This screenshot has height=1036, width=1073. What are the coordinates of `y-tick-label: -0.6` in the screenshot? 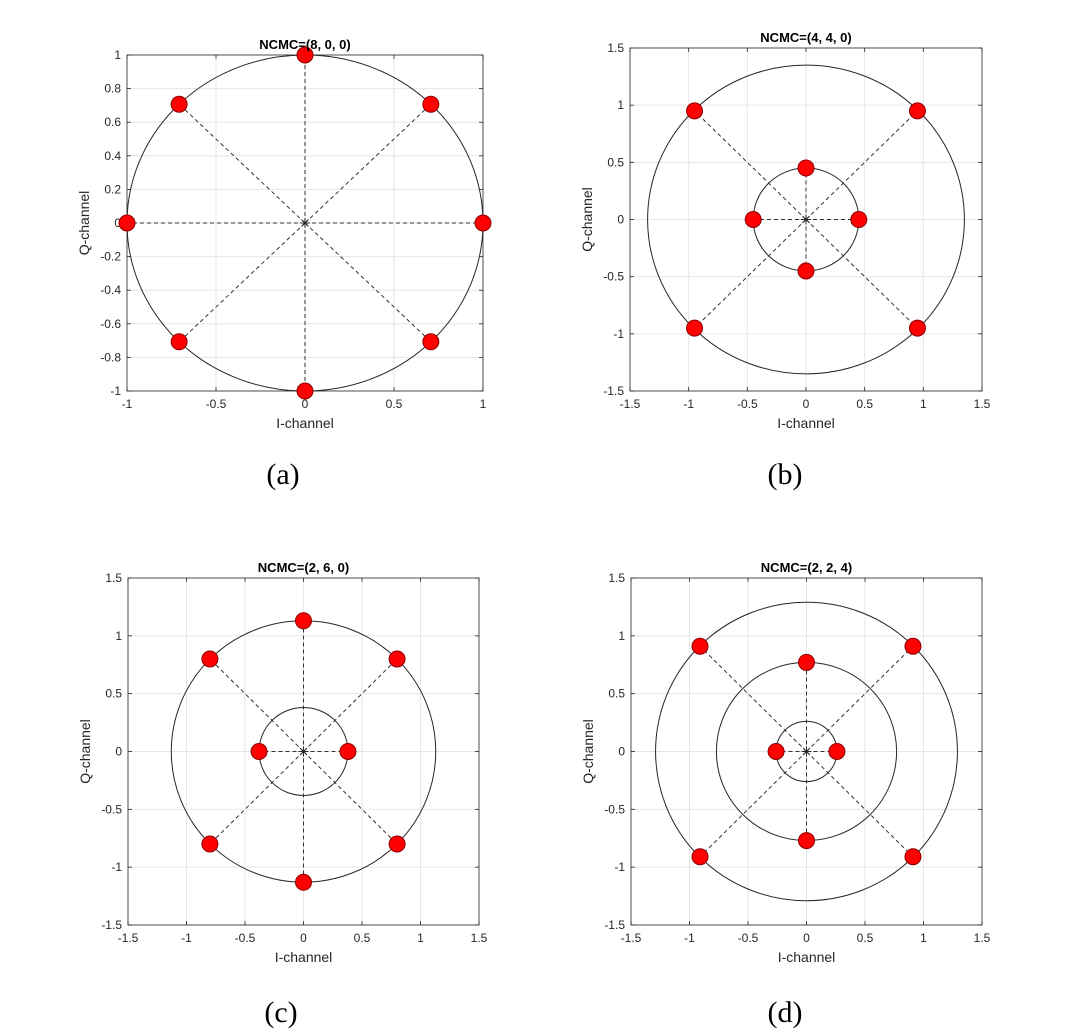 It's located at (110, 324).